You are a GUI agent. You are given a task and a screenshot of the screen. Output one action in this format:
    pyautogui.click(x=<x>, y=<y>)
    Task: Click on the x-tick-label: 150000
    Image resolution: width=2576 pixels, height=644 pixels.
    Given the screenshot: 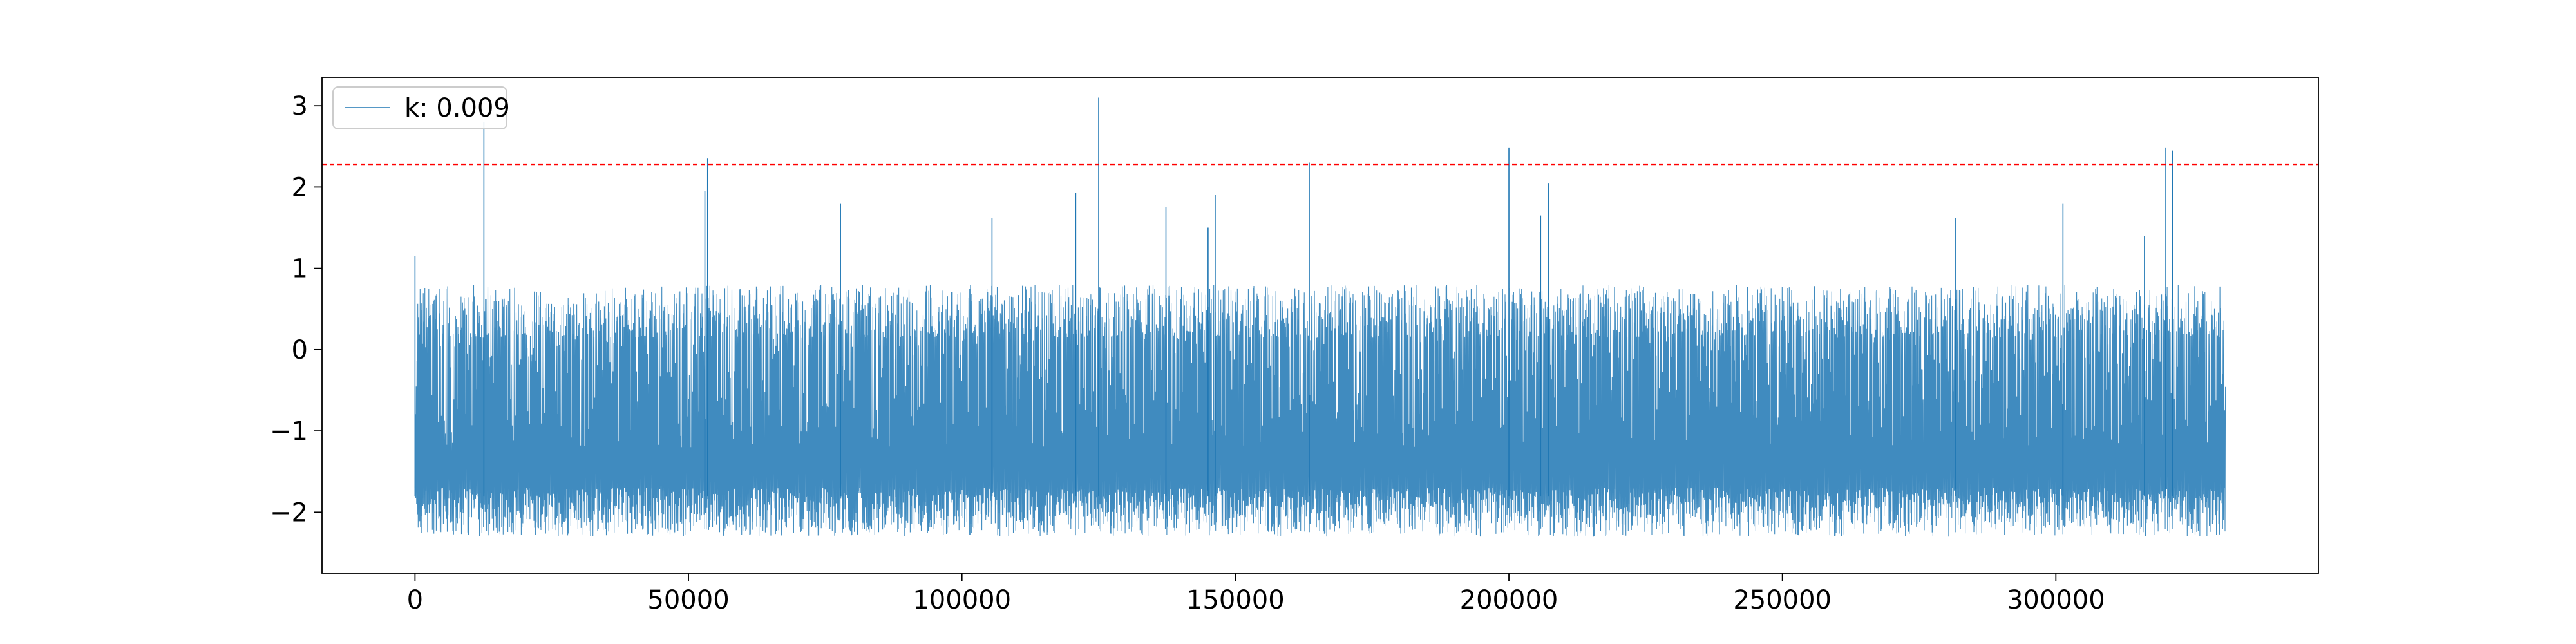 What is the action you would take?
    pyautogui.click(x=1235, y=600)
    